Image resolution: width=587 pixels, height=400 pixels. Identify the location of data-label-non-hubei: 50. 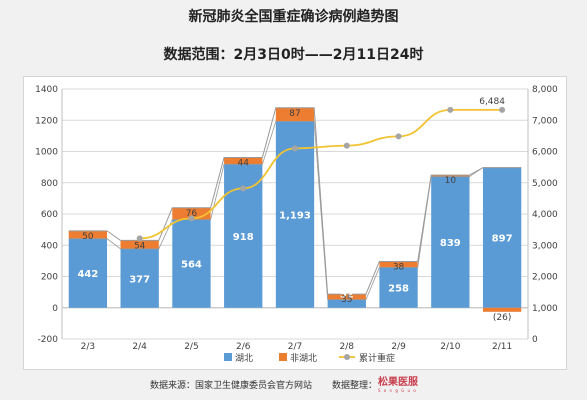
(88, 237).